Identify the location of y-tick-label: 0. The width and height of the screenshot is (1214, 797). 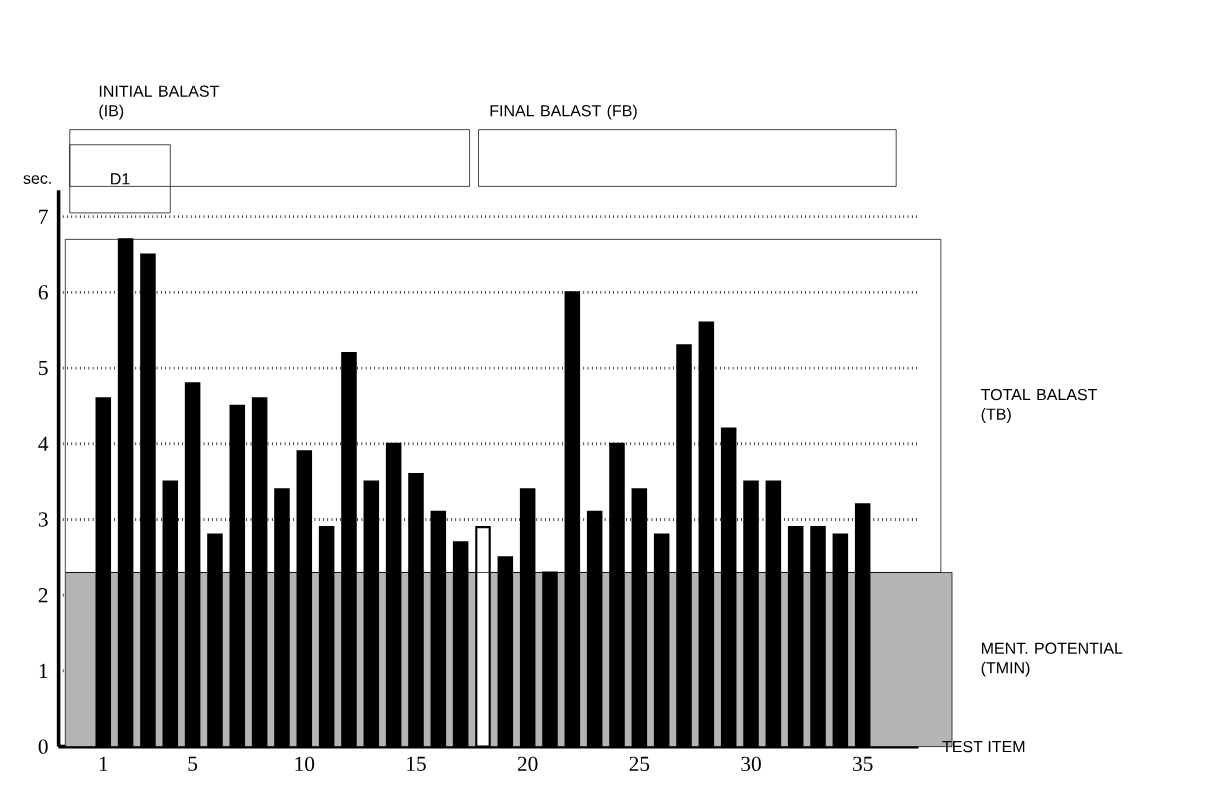
(43, 746).